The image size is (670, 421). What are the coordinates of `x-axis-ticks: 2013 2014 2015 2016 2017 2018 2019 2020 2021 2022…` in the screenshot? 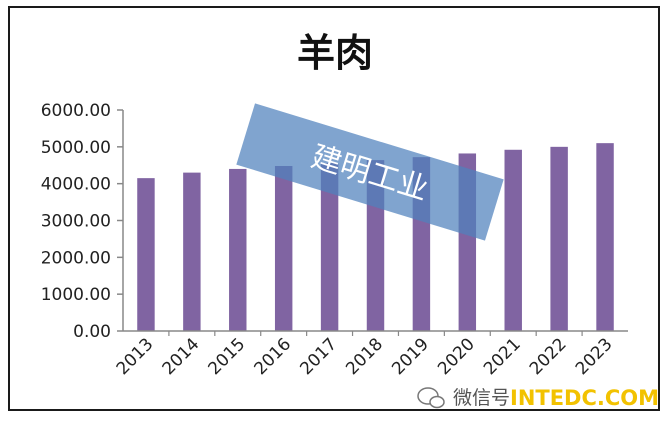 It's located at (365, 355).